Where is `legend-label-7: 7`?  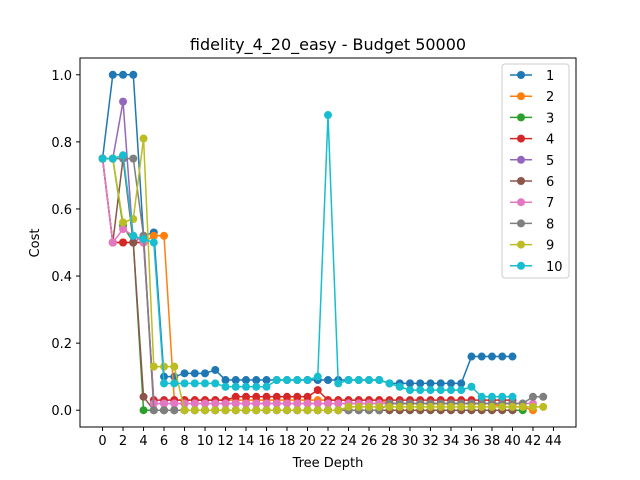
legend-label-7: 7 is located at coordinates (550, 203).